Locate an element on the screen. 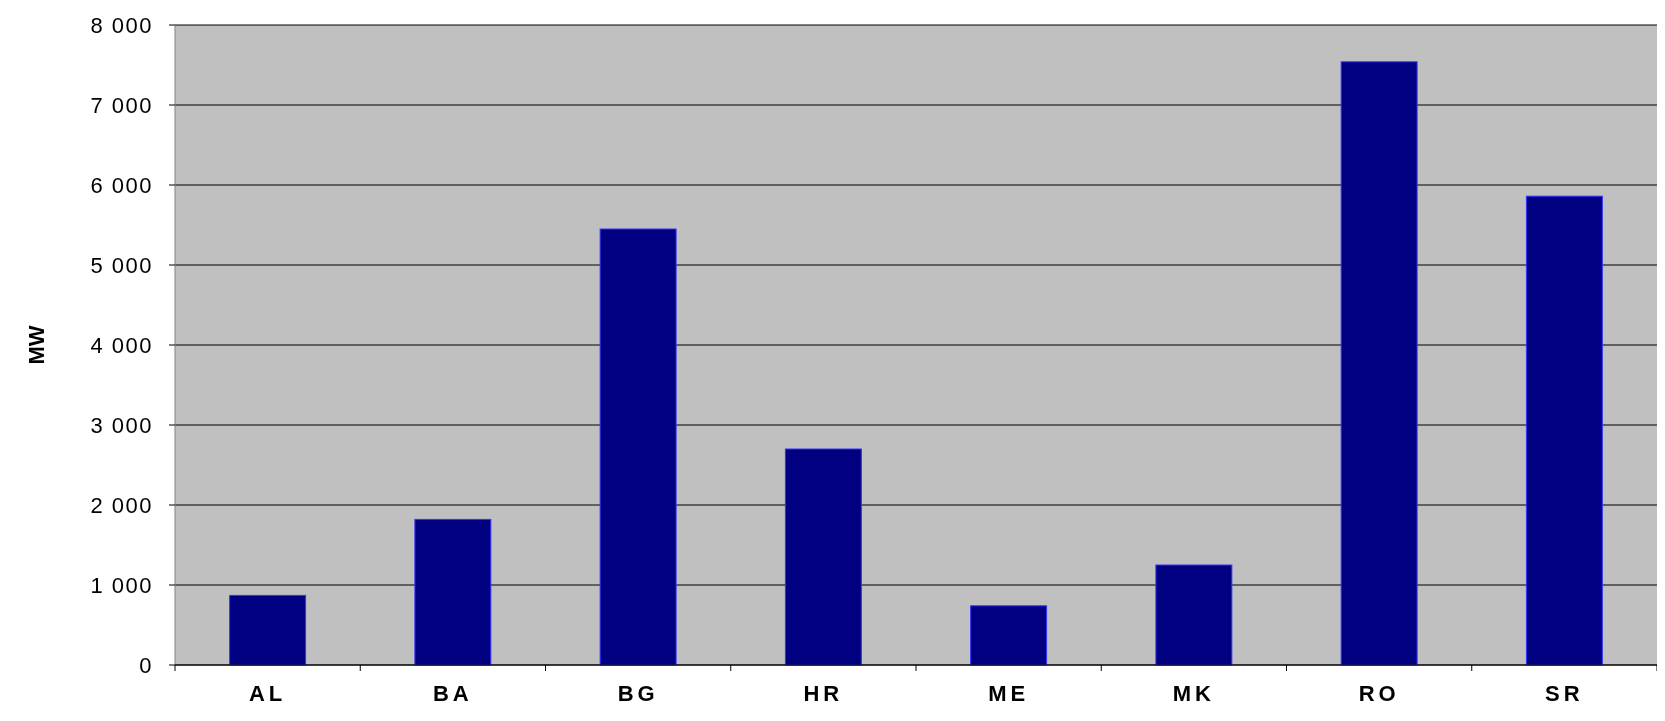 This screenshot has width=1665, height=721. y-tick-label: 6 000 is located at coordinates (121, 185).